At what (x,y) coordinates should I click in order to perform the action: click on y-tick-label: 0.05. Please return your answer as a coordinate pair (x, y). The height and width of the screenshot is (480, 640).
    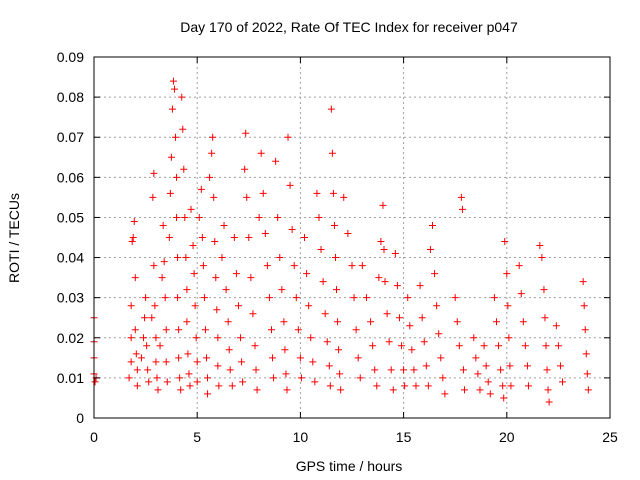
    Looking at the image, I should click on (70, 217).